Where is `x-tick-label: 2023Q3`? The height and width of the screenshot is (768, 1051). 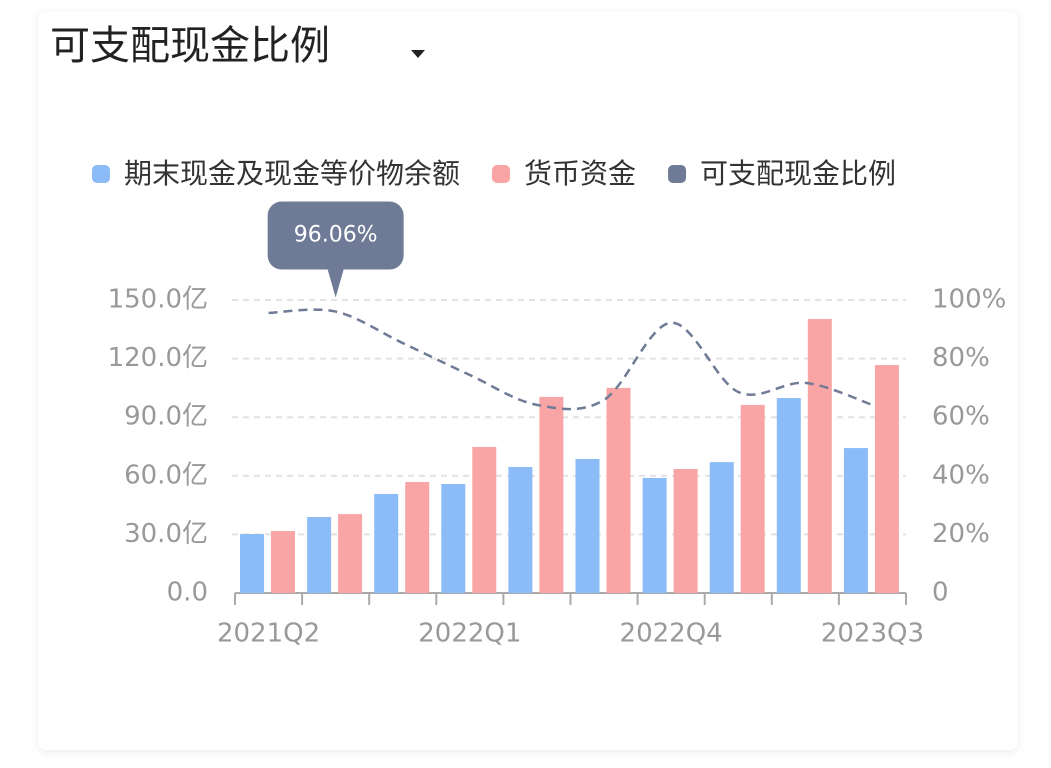
x-tick-label: 2023Q3 is located at coordinates (872, 634).